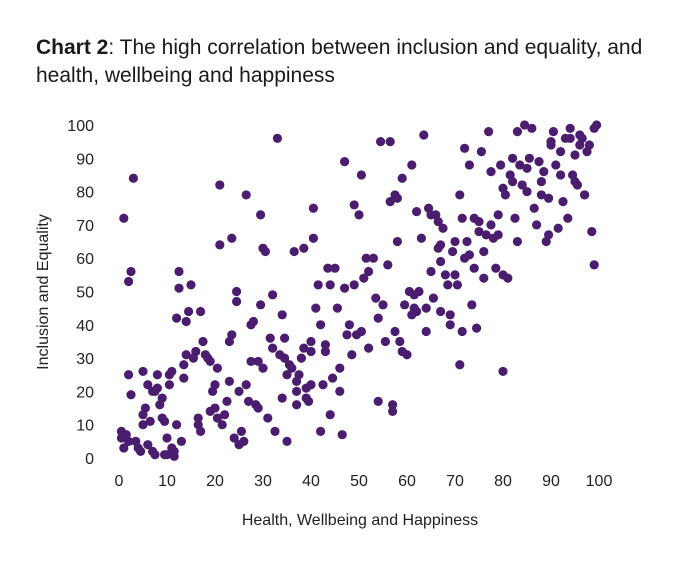 The image size is (700, 571). What do you see at coordinates (89, 459) in the screenshot?
I see `y-tick-label: 0` at bounding box center [89, 459].